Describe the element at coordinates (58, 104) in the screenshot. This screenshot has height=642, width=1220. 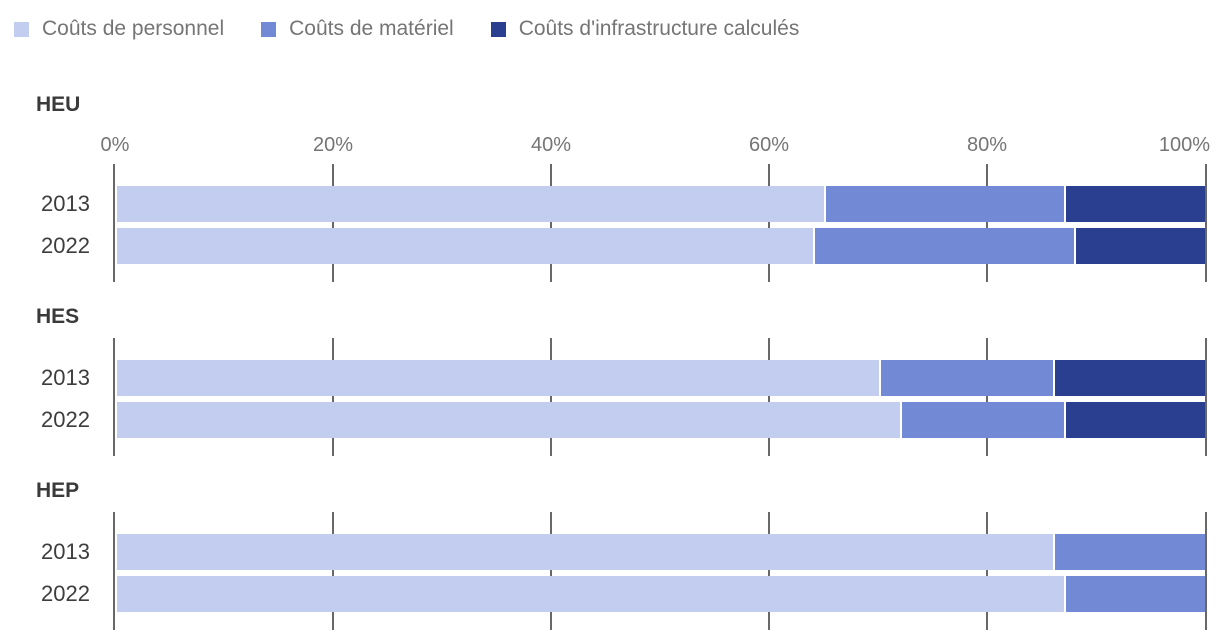
I see `group-title: HEU` at that location.